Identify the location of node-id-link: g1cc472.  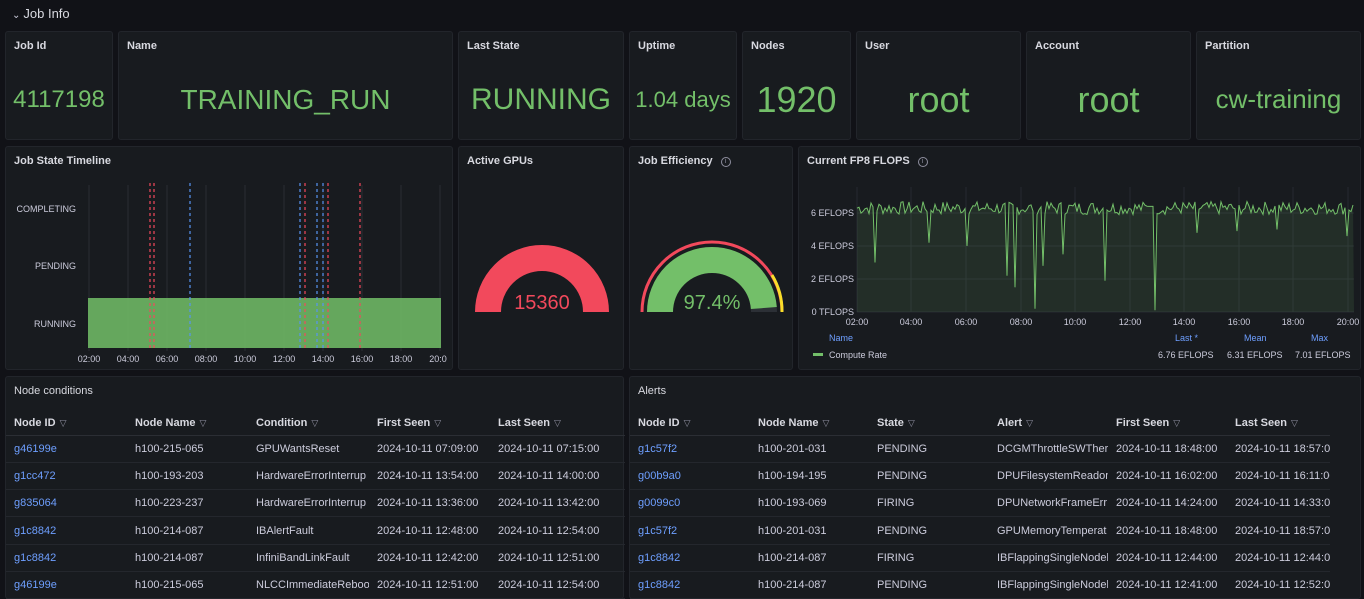
(66, 476).